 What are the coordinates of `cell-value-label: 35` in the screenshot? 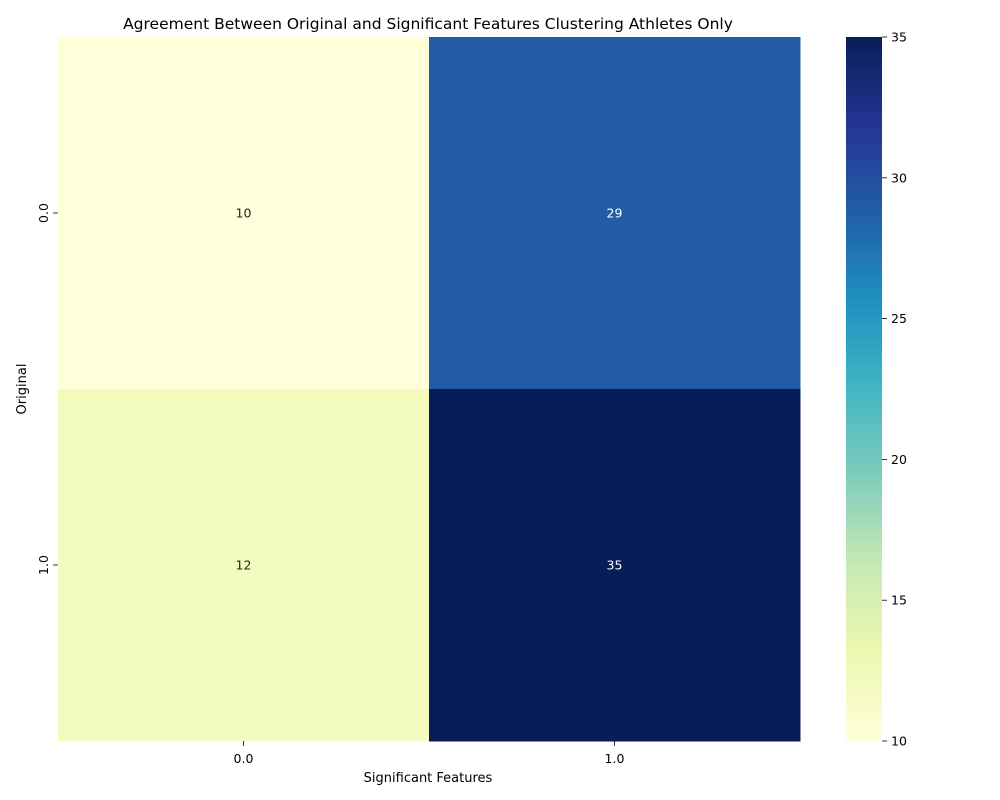 It's located at (615, 565).